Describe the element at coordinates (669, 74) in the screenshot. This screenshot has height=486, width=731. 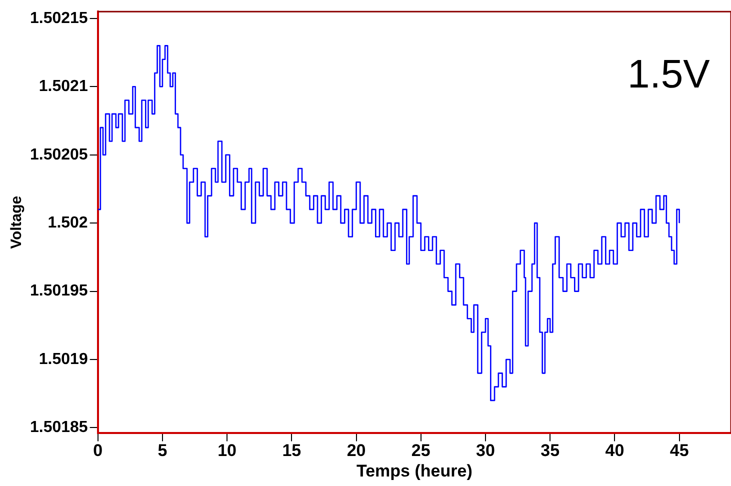
I see `annotation: 1.5V` at that location.